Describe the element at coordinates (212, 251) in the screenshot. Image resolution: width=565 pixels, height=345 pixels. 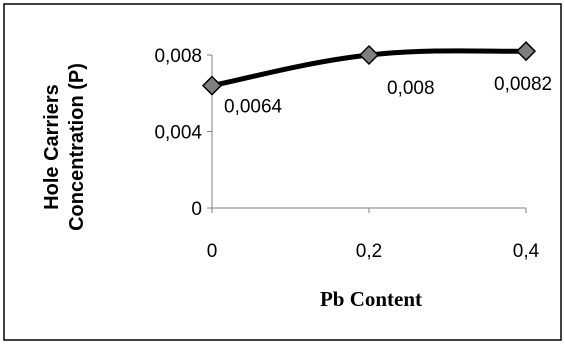
I see `x-tick-label: 0` at that location.